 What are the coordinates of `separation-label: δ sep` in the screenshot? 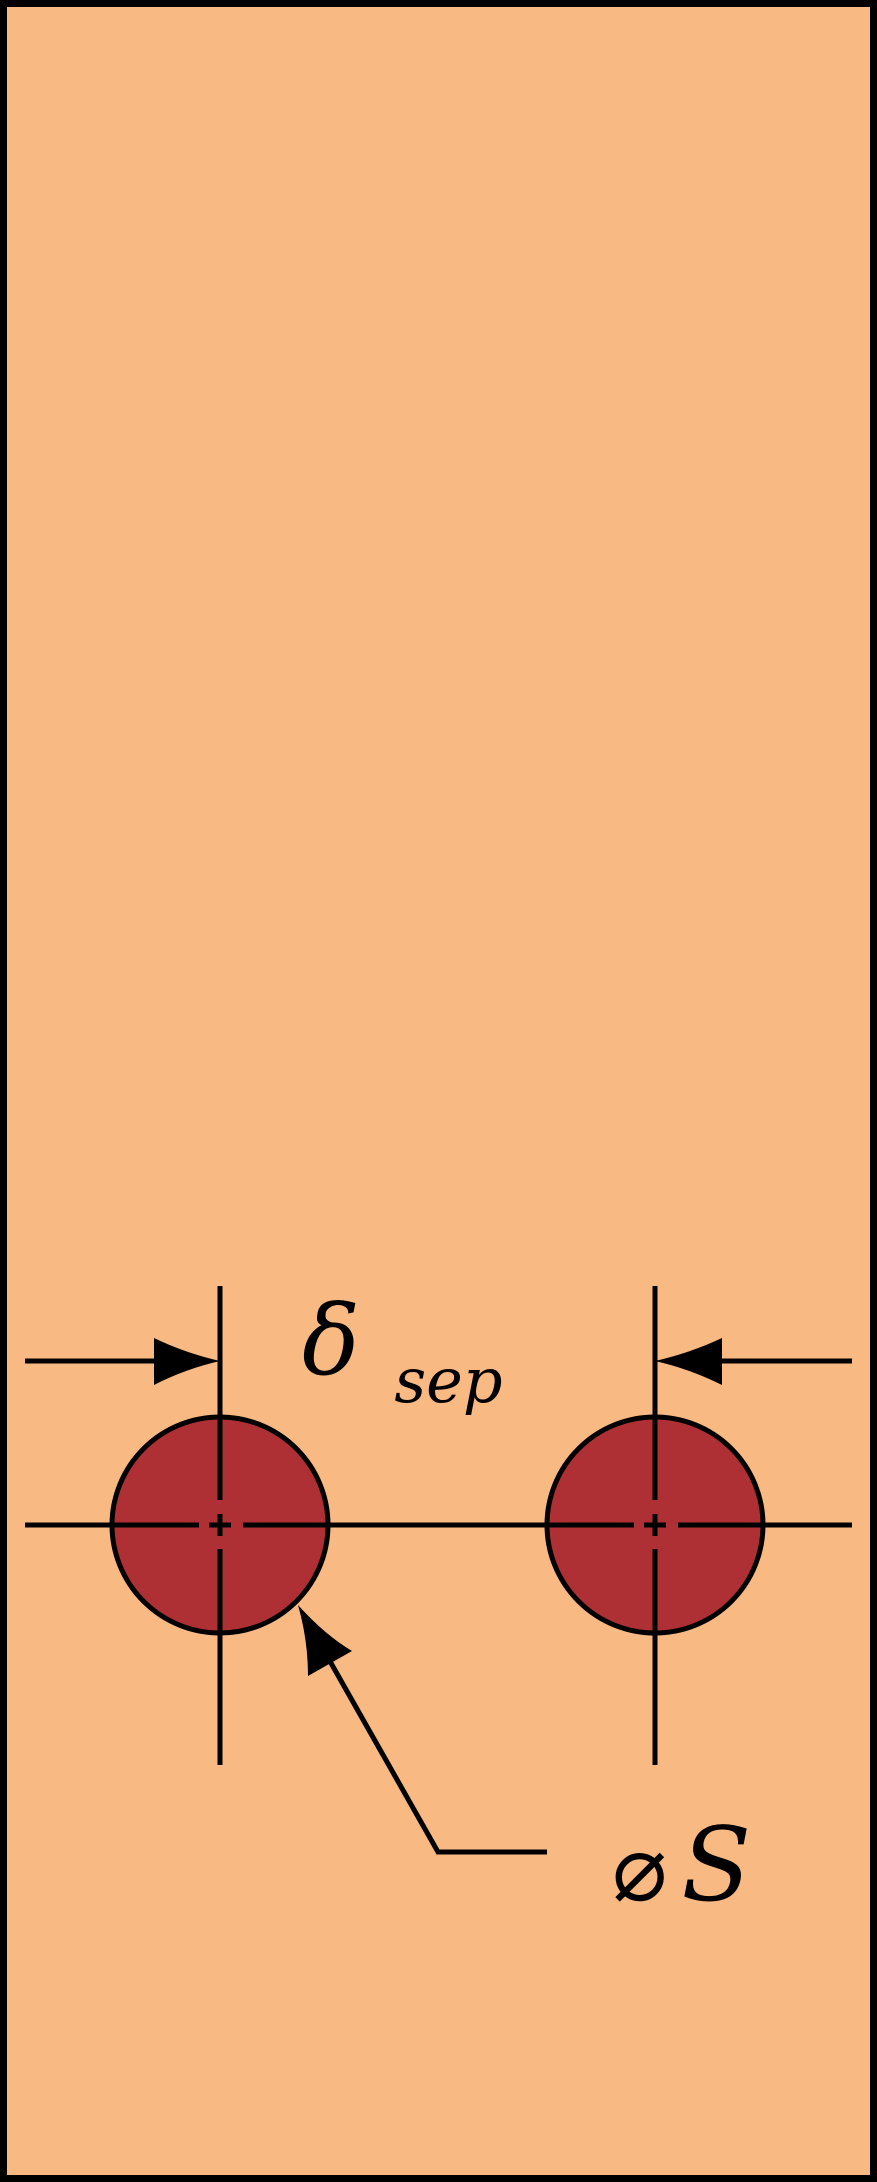 It's located at (402, 1351).